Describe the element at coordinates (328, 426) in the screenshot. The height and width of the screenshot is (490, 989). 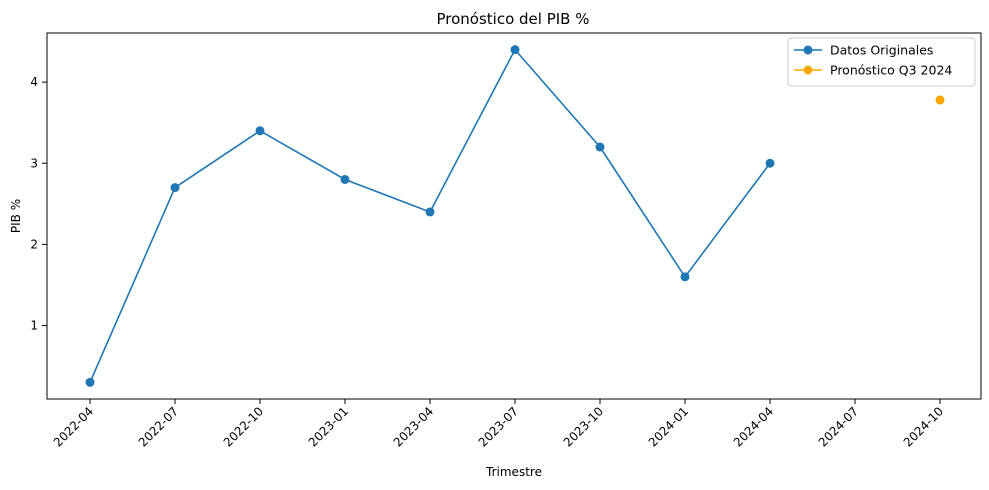
I see `x-tick-label: 2023-01` at that location.